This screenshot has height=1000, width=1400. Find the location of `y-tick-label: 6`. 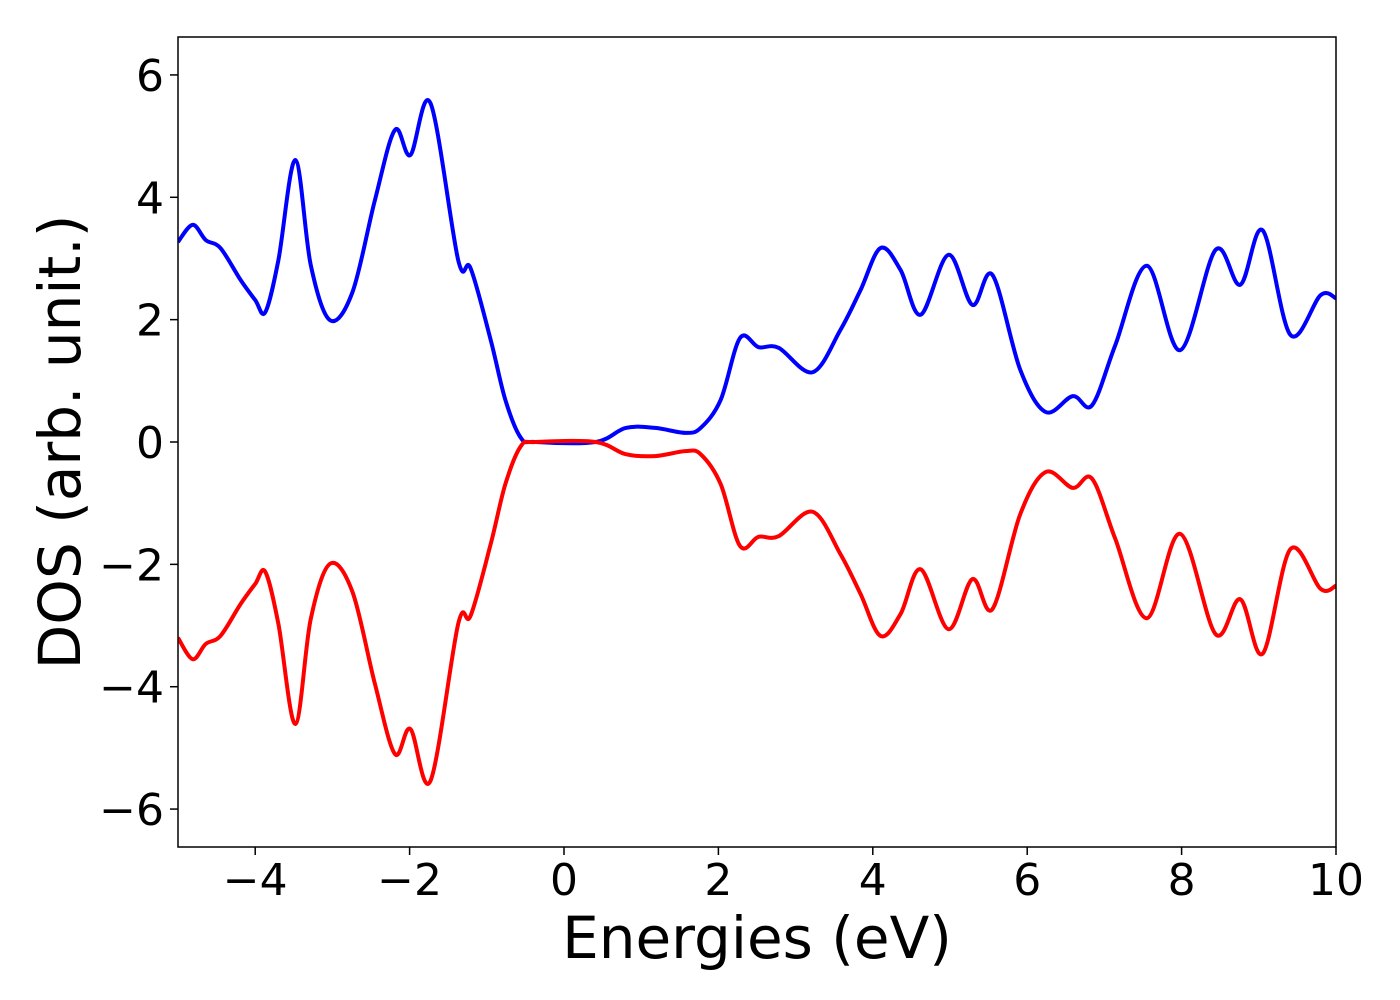

y-tick-label: 6 is located at coordinates (150, 76).